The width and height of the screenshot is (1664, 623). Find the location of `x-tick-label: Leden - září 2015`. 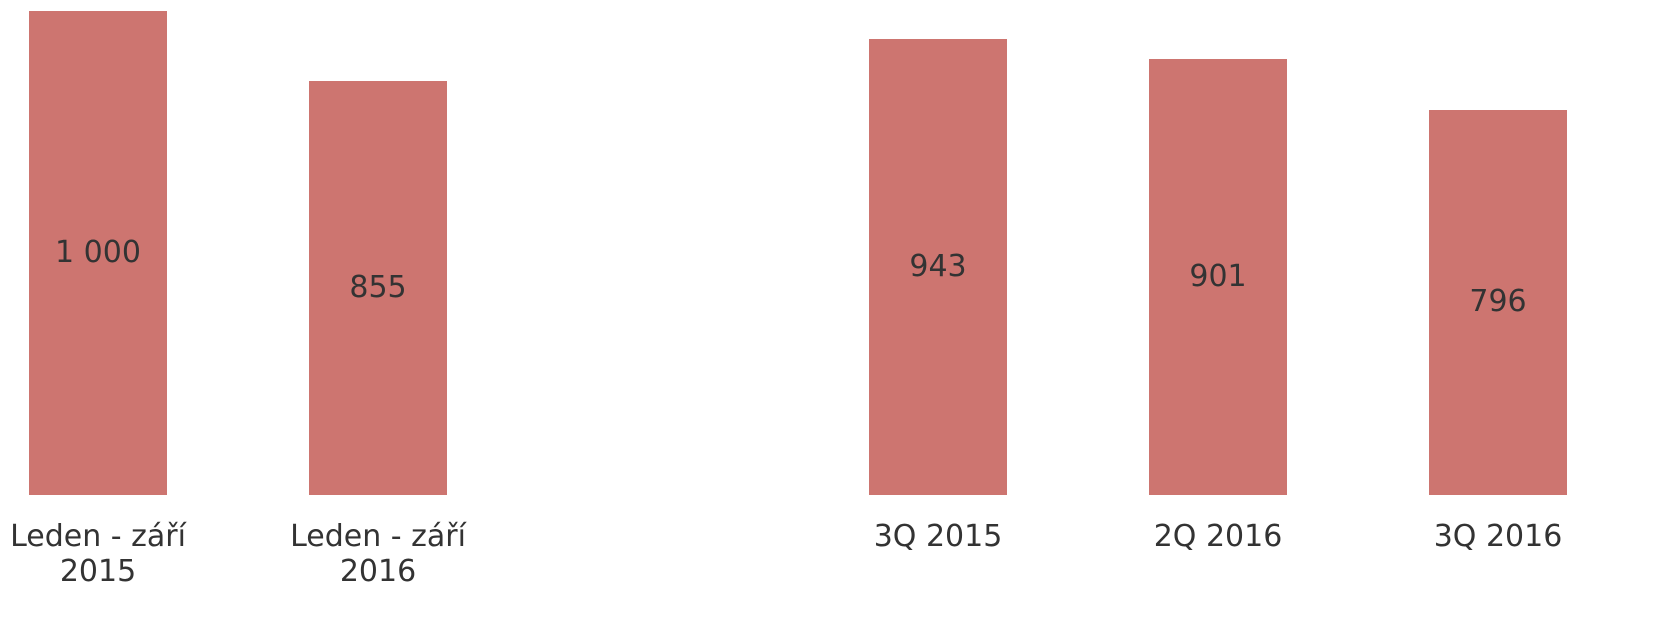

x-tick-label: Leden - září 2015 is located at coordinates (98, 554).